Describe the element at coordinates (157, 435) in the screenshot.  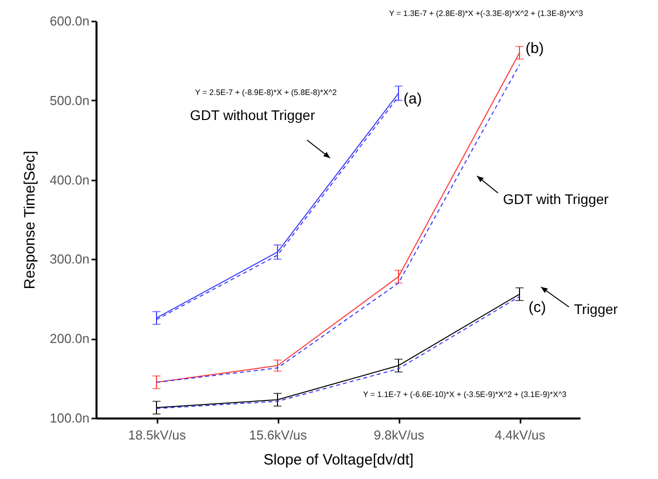
I see `x-tick-label: 18.5kV/us` at that location.